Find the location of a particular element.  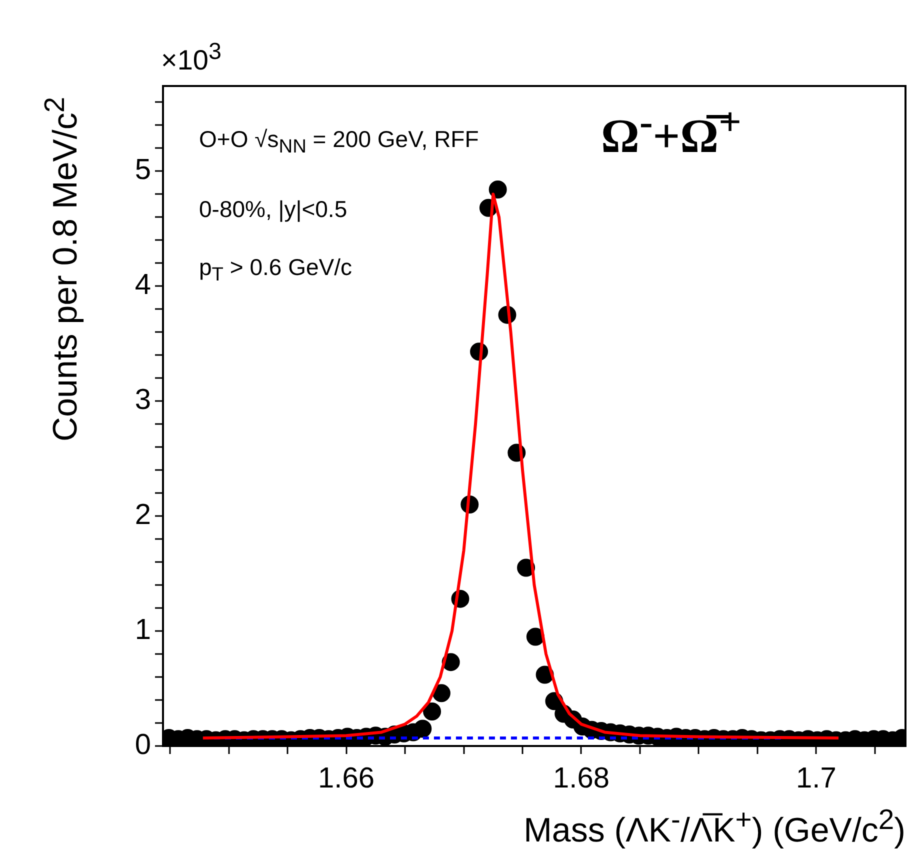

y-tick-label: 5 is located at coordinates (142, 170).